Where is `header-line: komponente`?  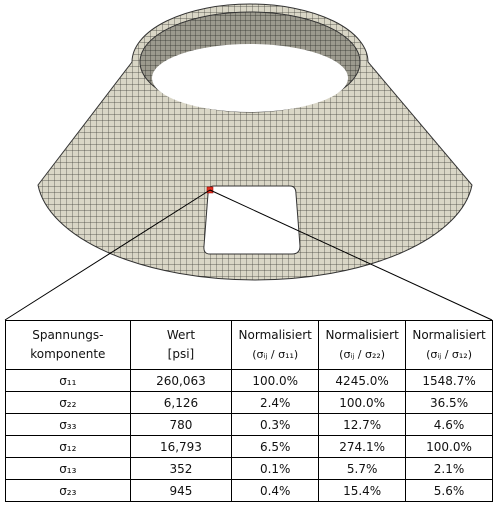
header-line: komponente is located at coordinates (68, 354).